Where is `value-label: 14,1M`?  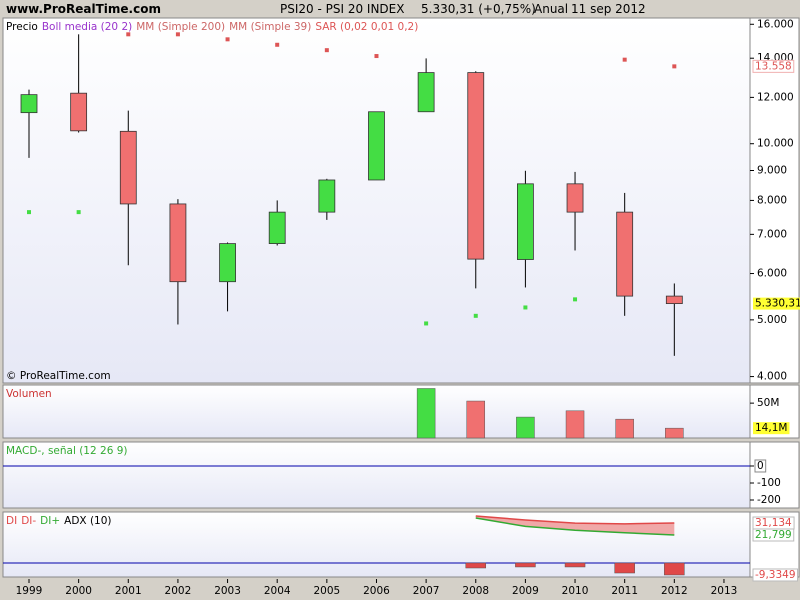 value-label: 14,1M is located at coordinates (771, 428).